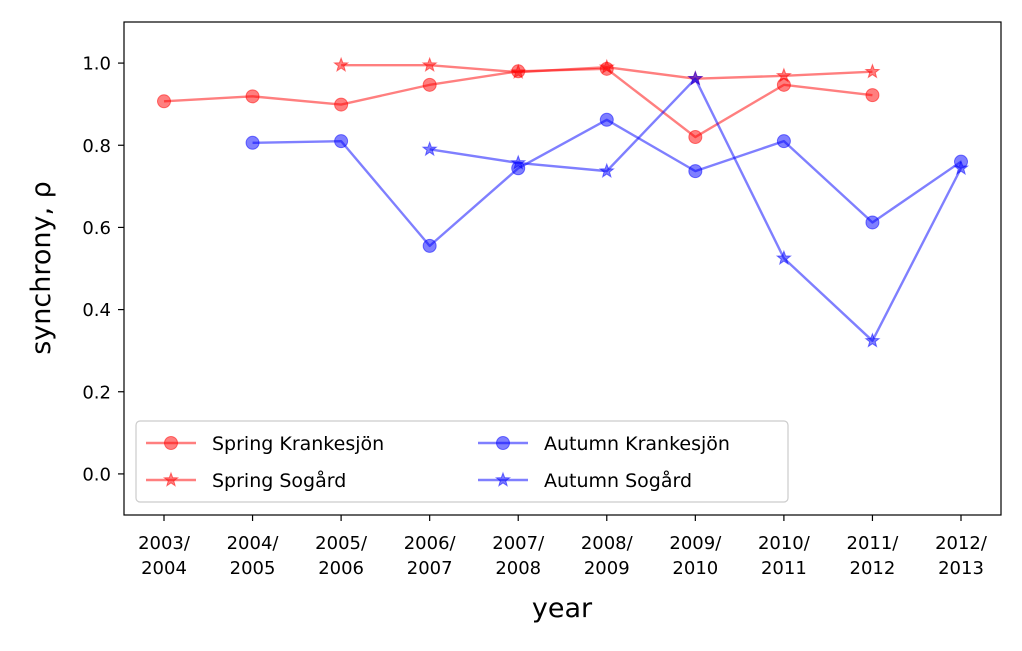 The height and width of the screenshot is (651, 1022). What do you see at coordinates (618, 480) in the screenshot?
I see `legend-label: Autumn Sogård` at bounding box center [618, 480].